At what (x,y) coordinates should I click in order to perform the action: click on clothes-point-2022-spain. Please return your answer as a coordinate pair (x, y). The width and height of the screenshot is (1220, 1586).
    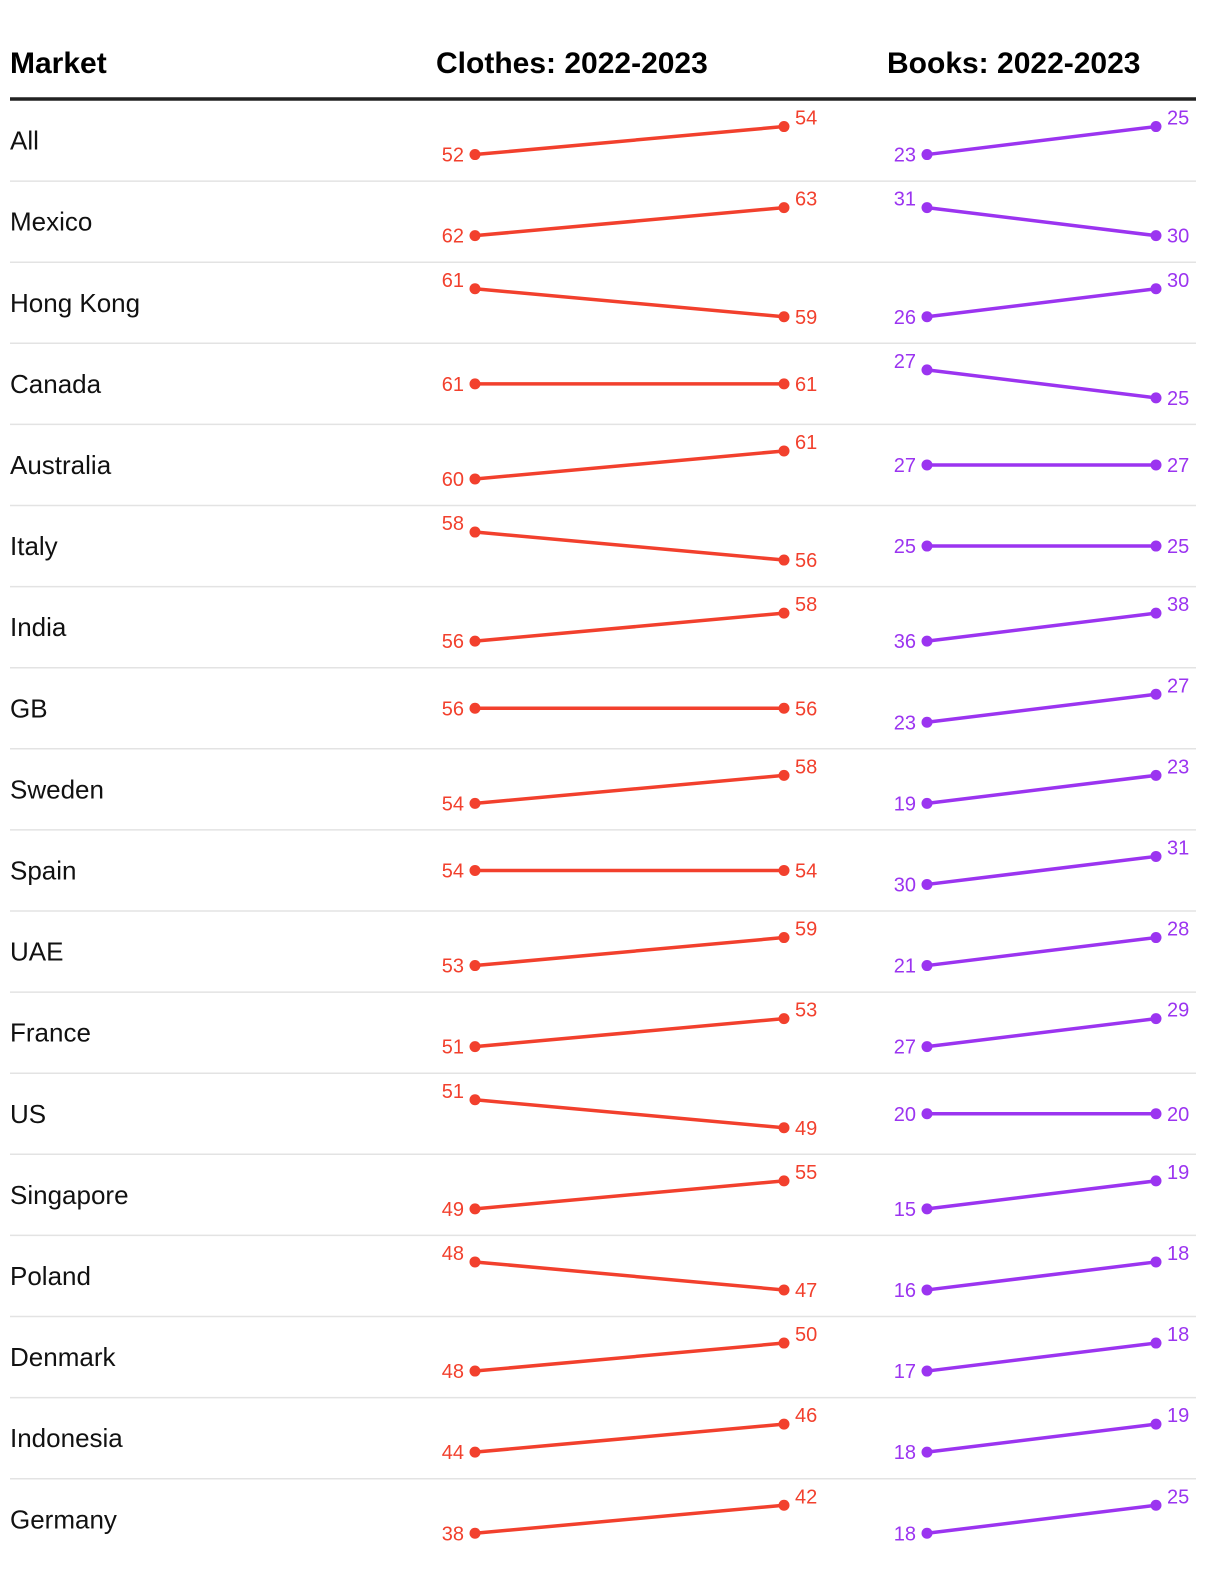
    Looking at the image, I should click on (475, 870).